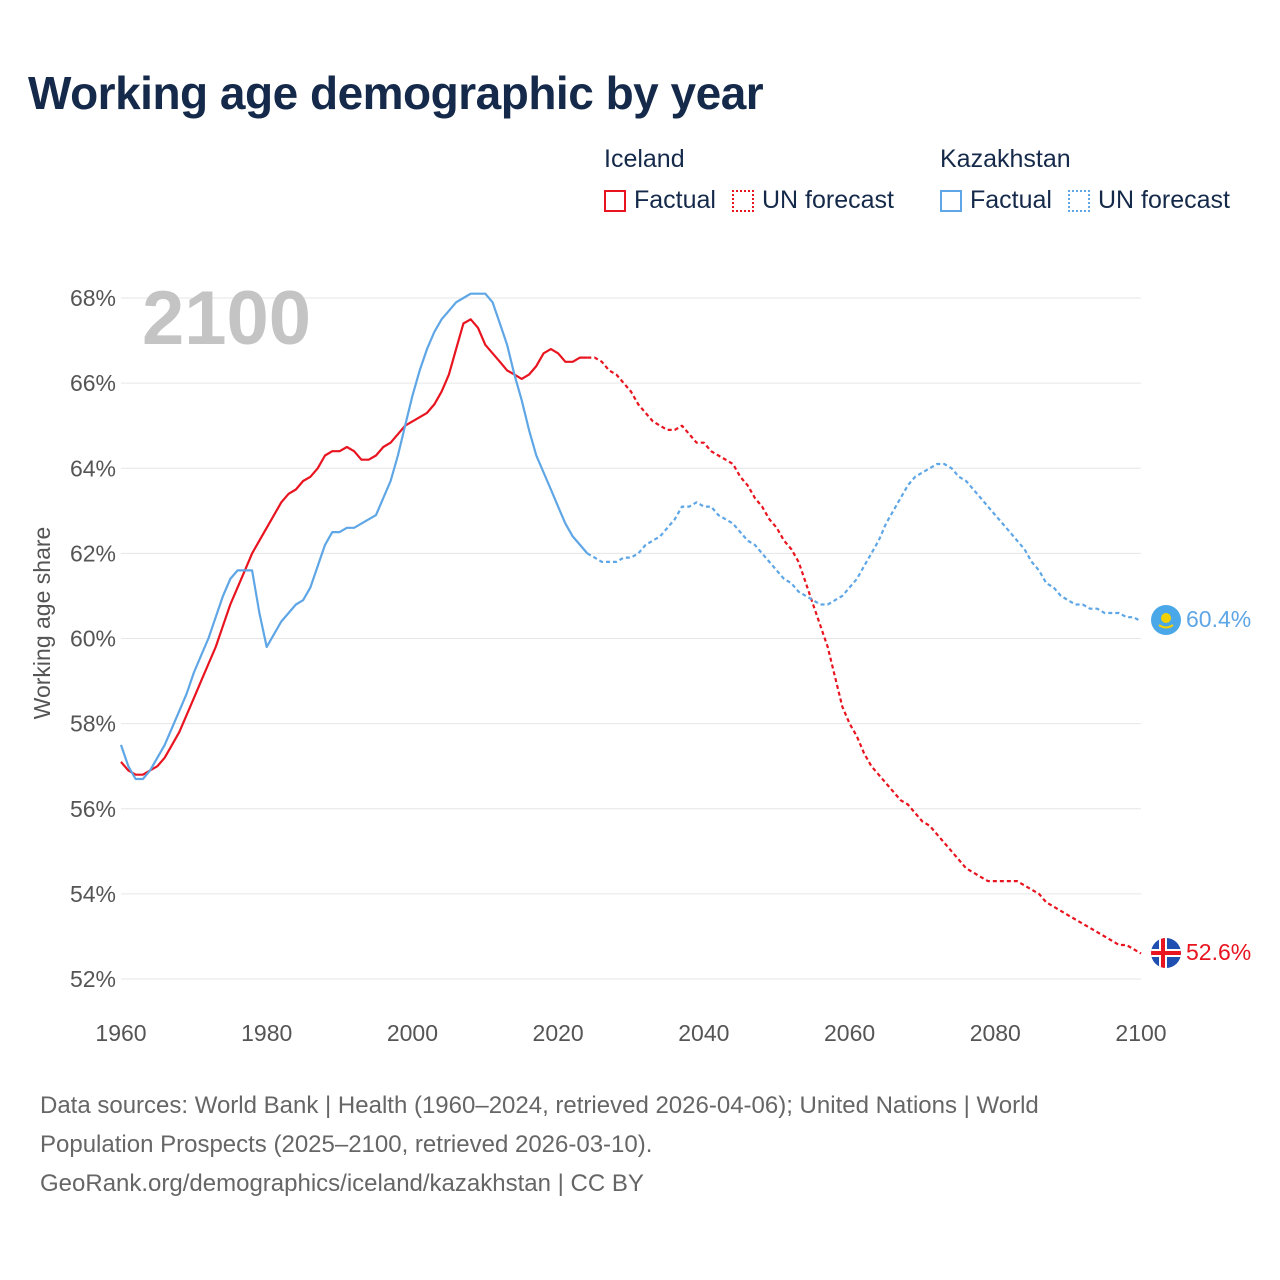  What do you see at coordinates (1078, 200) in the screenshot?
I see `legend-kazakhstan-forecast-swatch` at bounding box center [1078, 200].